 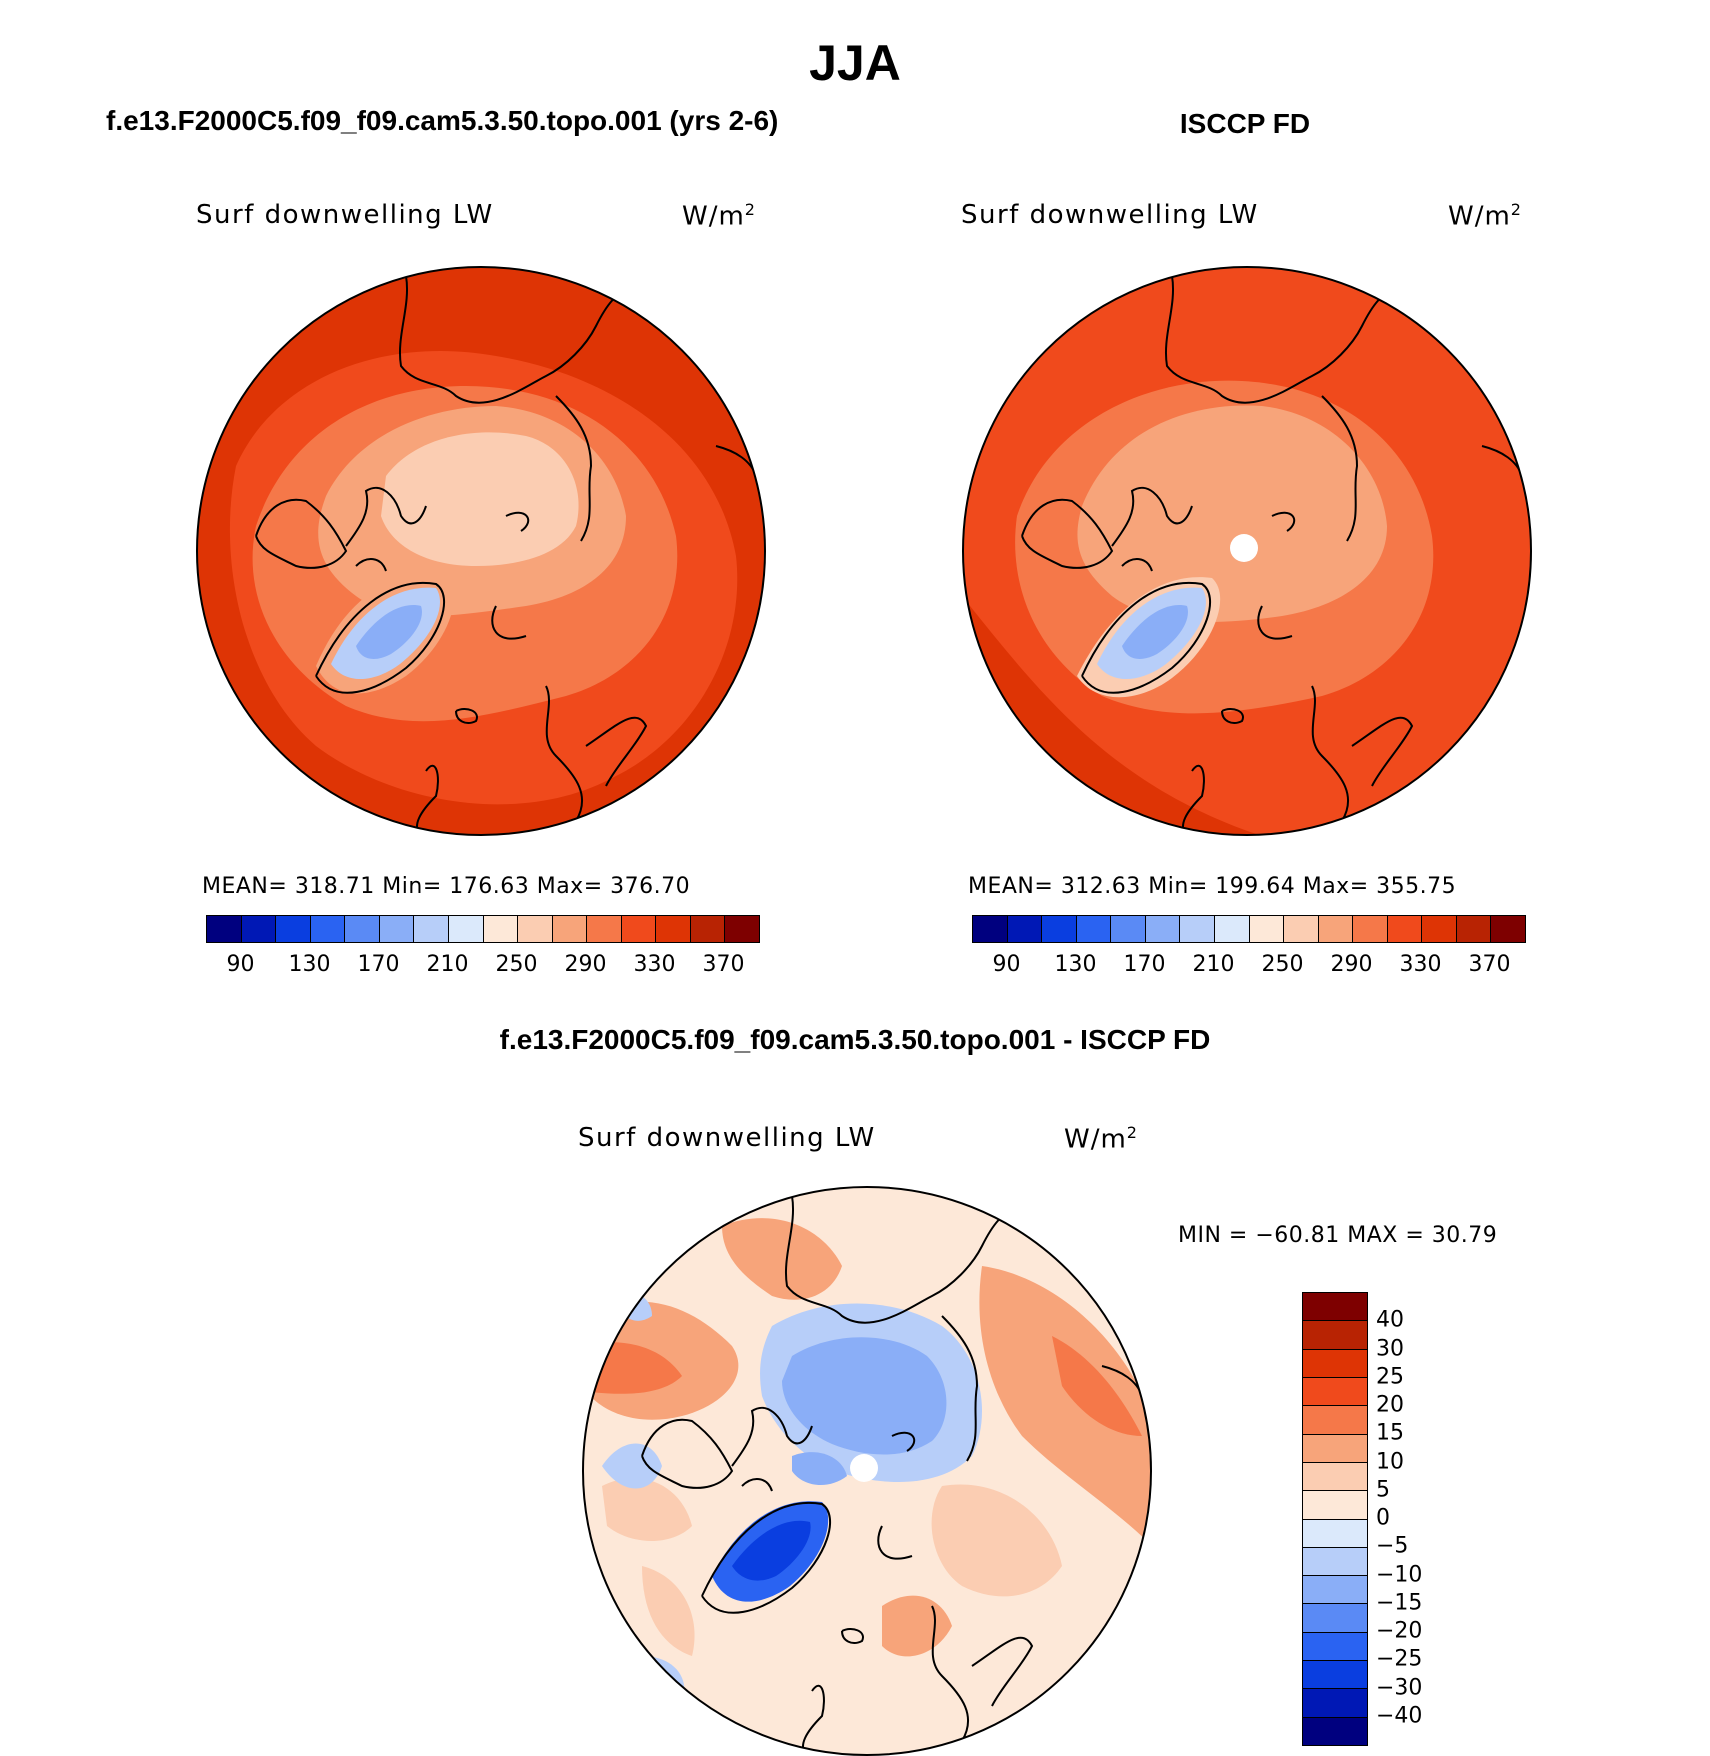 I want to click on colorbar-tick-label: −20, so click(x=1399, y=1631).